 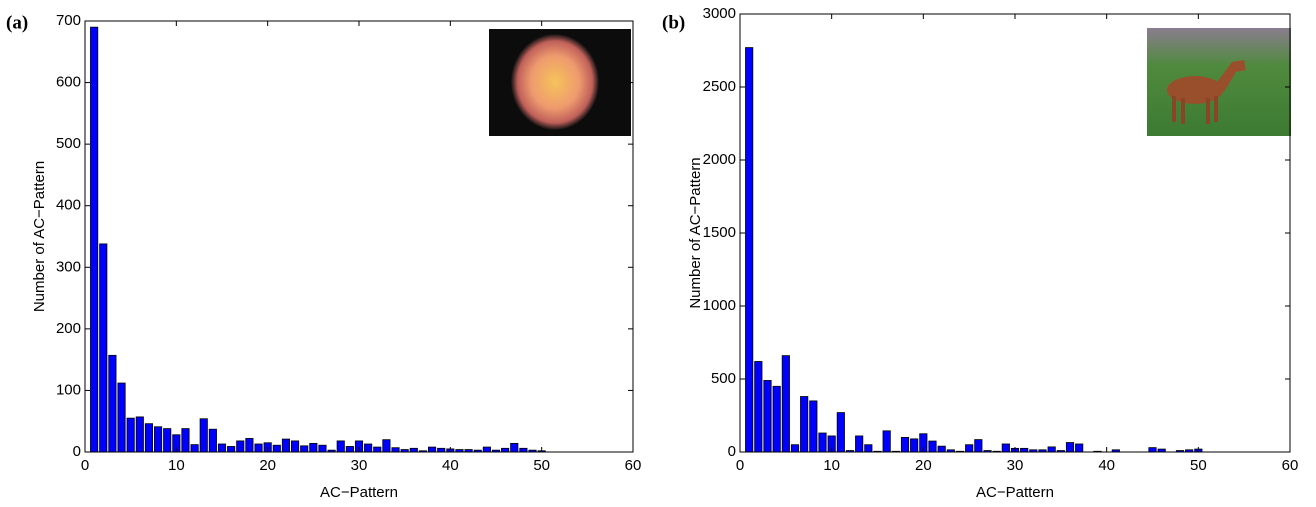 I want to click on y-tick-label: 400, so click(x=68, y=205).